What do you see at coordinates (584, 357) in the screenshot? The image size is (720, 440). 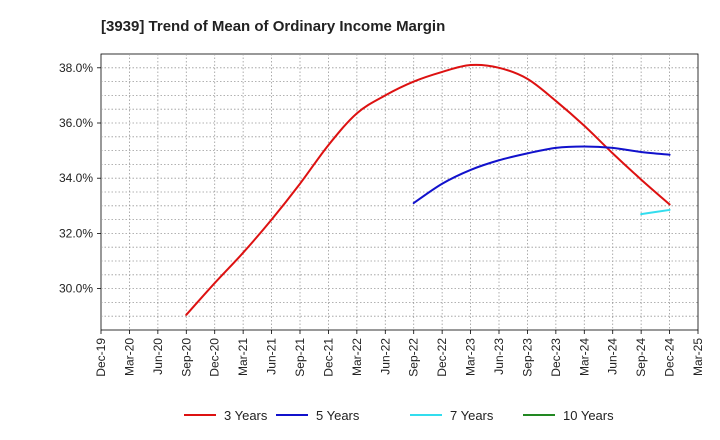 I see `x-tick-label: Mar-24` at bounding box center [584, 357].